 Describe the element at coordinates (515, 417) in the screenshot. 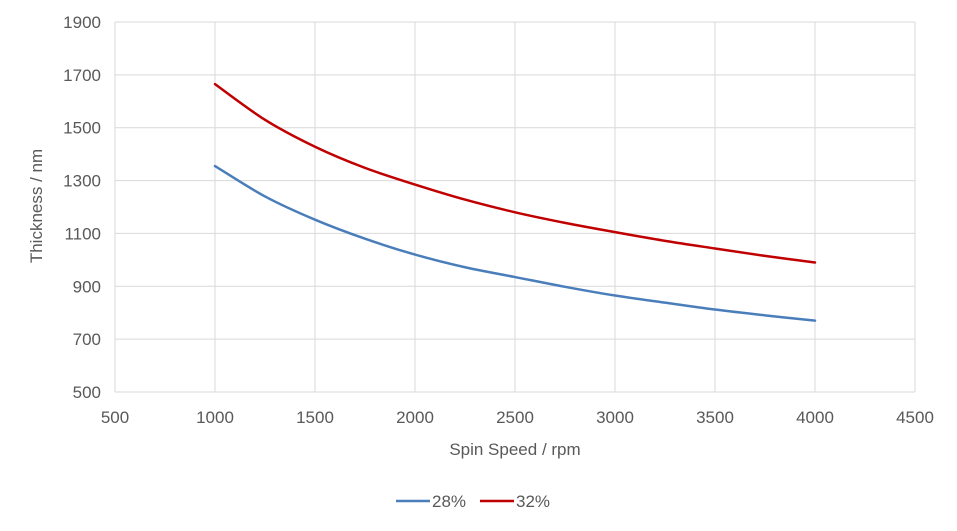

I see `x-tick-label: 2500` at that location.